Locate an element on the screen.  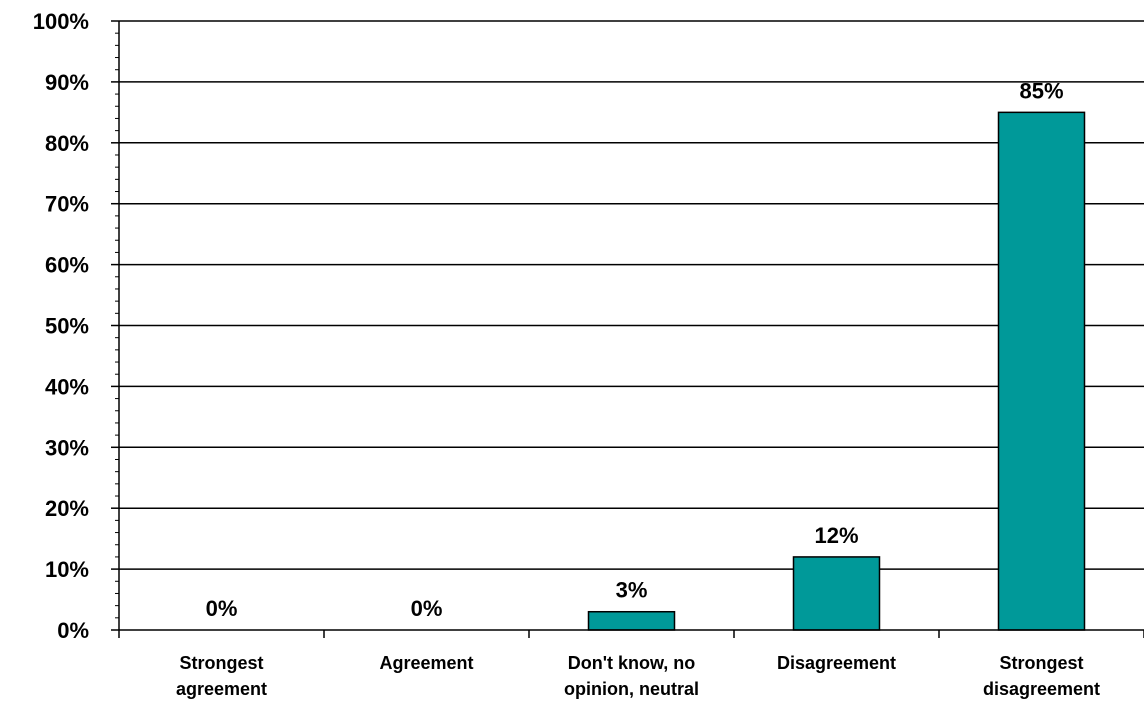
data-label: 85% is located at coordinates (1041, 90).